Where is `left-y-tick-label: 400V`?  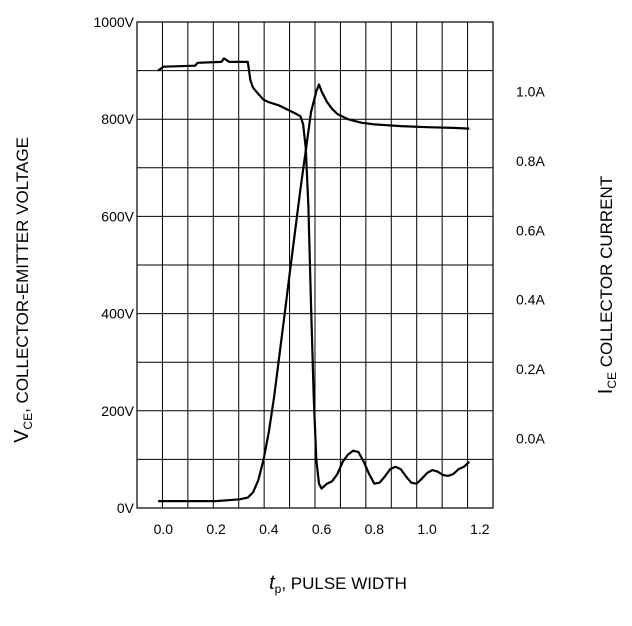 left-y-tick-label: 400V is located at coordinates (117, 314).